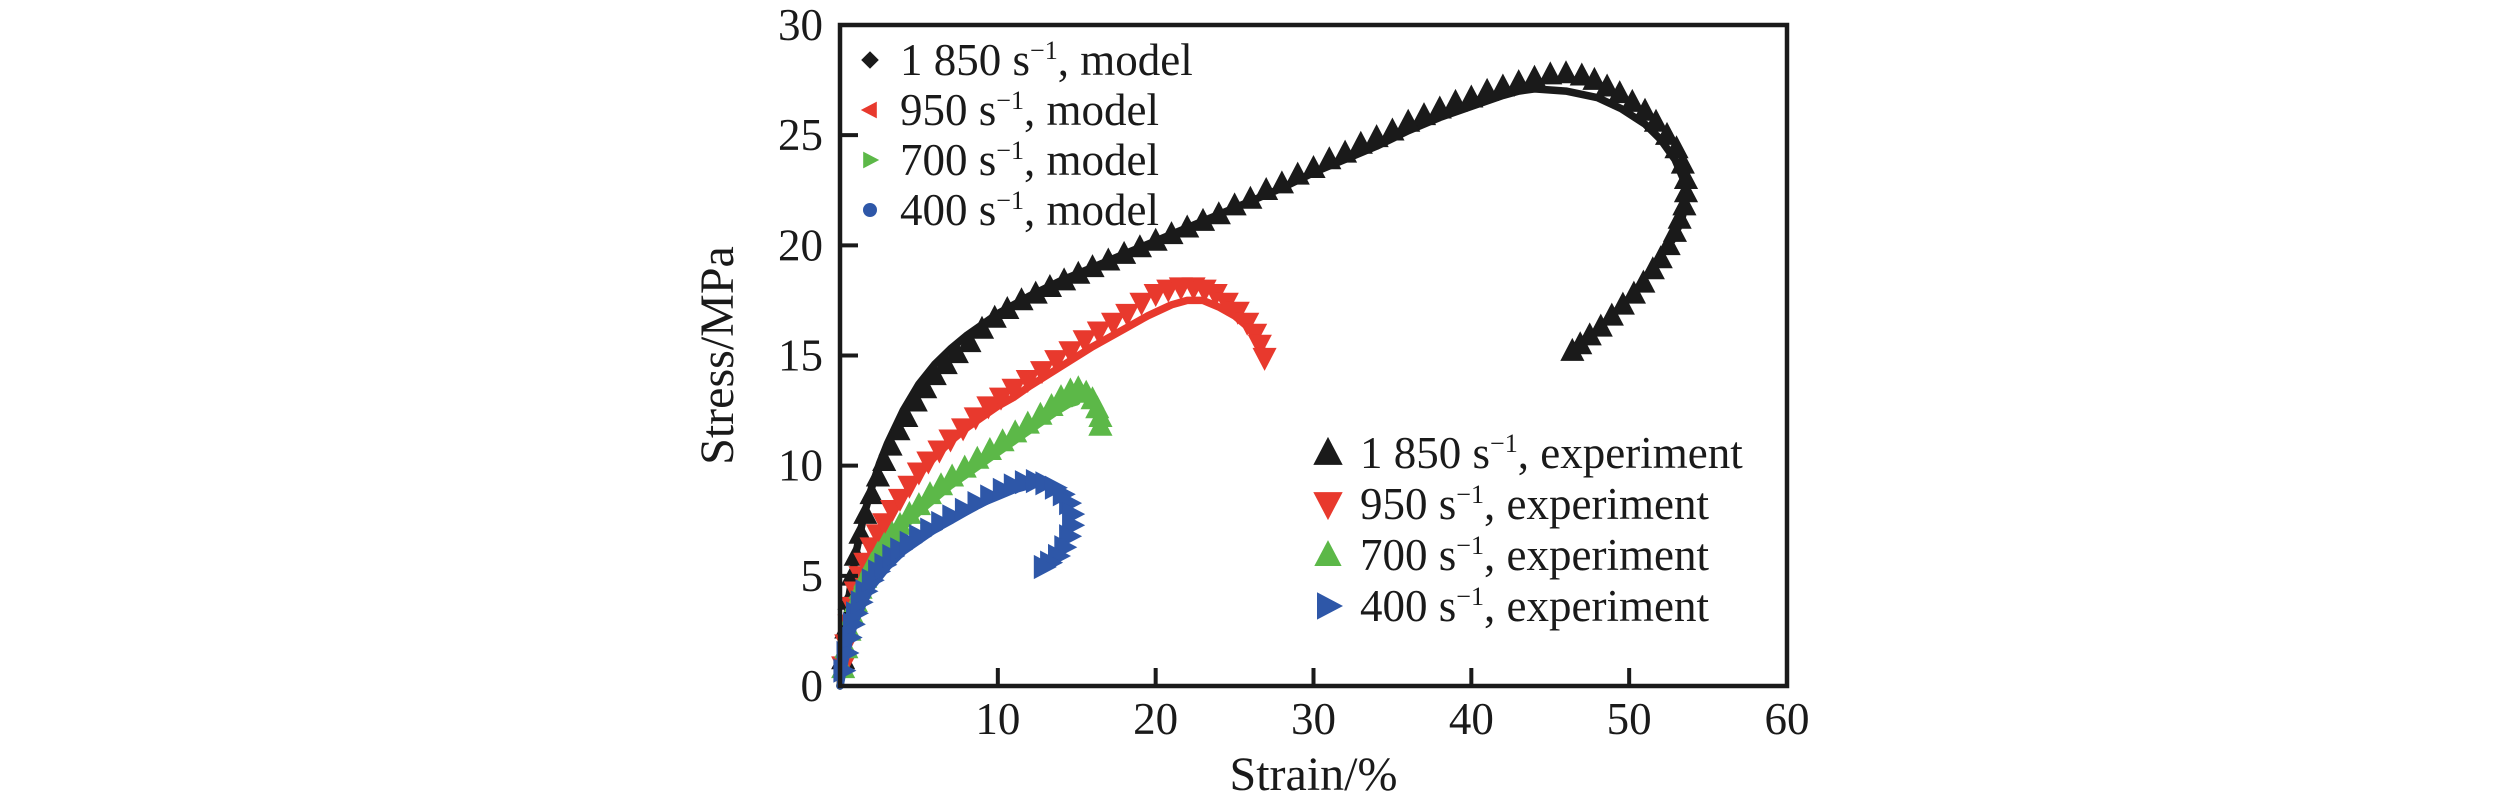 The height and width of the screenshot is (811, 2520). I want to click on x-tick-label: 20, so click(1155, 719).